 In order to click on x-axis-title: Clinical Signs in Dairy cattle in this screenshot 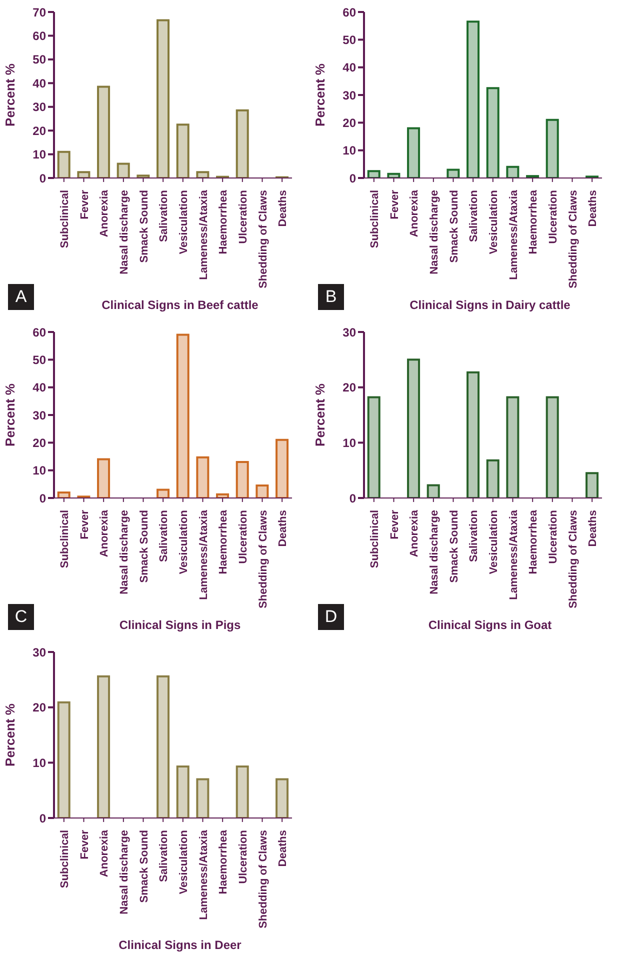, I will do `click(490, 305)`.